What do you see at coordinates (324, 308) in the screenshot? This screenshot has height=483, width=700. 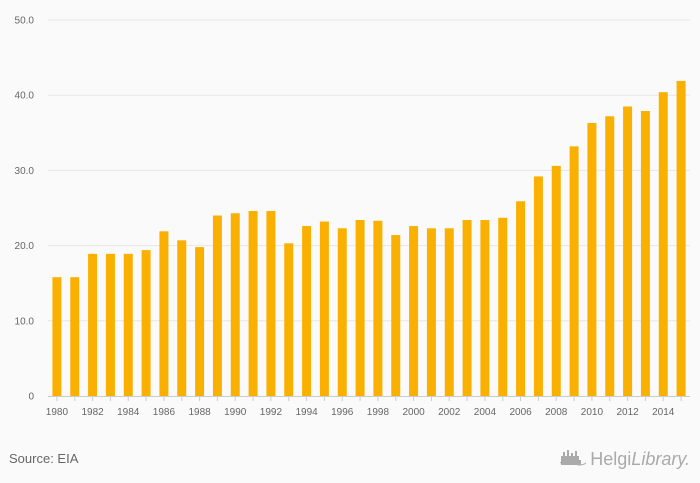 I see `bar-1995` at bounding box center [324, 308].